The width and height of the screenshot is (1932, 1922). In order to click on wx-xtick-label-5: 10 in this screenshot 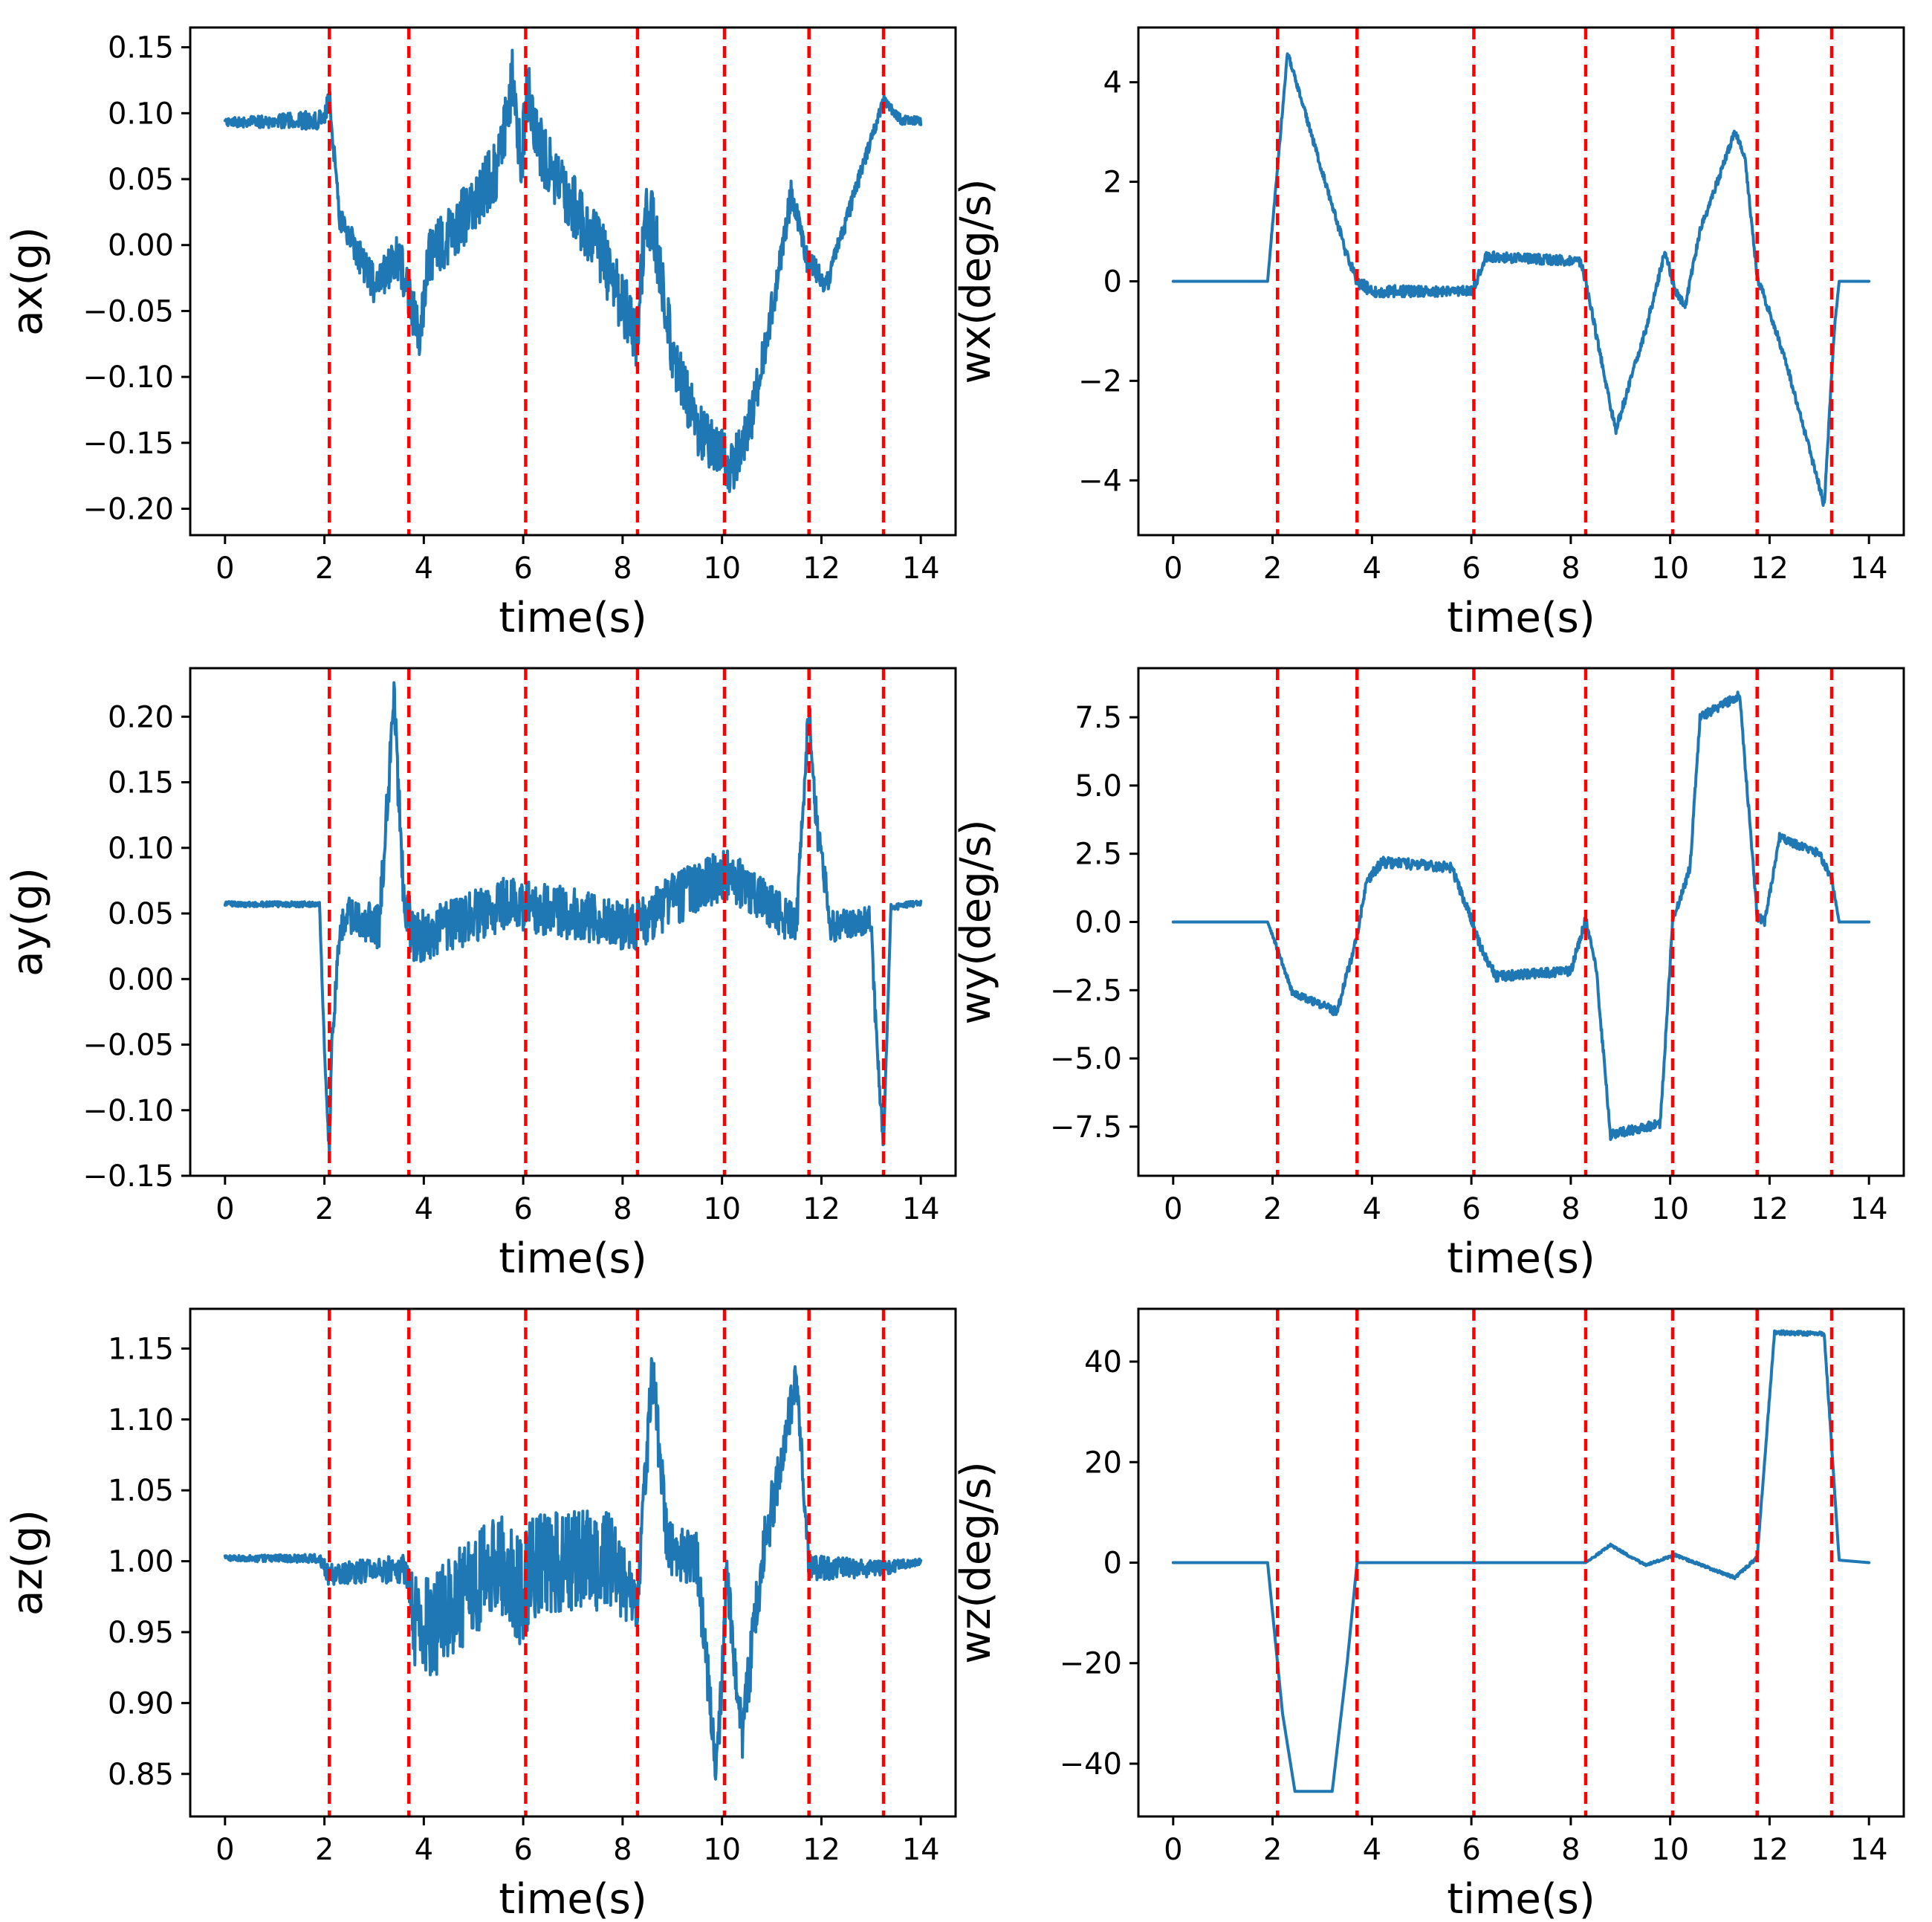, I will do `click(1670, 568)`.